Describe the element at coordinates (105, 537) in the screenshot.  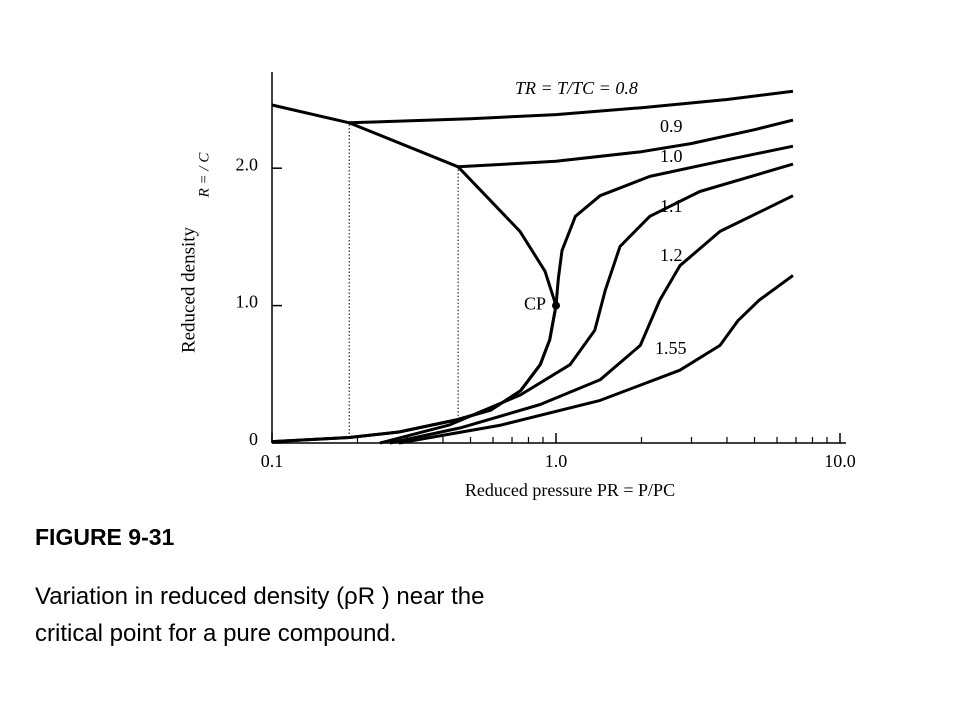
I see `caption-title: FIGURE 9-31` at that location.